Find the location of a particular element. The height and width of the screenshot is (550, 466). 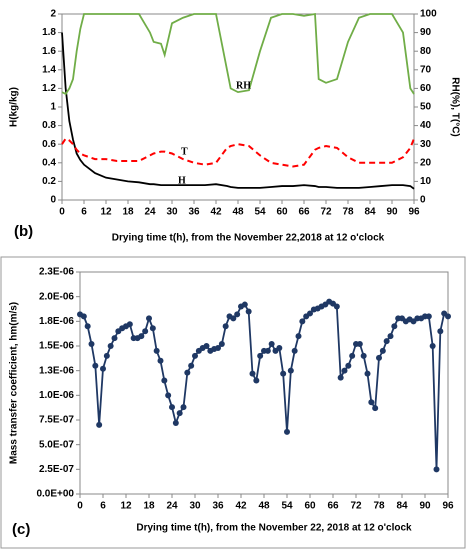

y2-tick-label: 0 is located at coordinates (423, 200).